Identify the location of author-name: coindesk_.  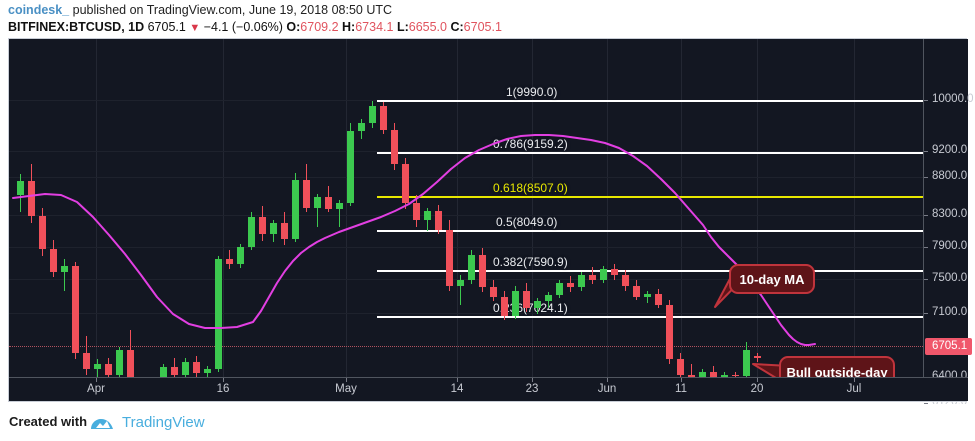
(39, 10).